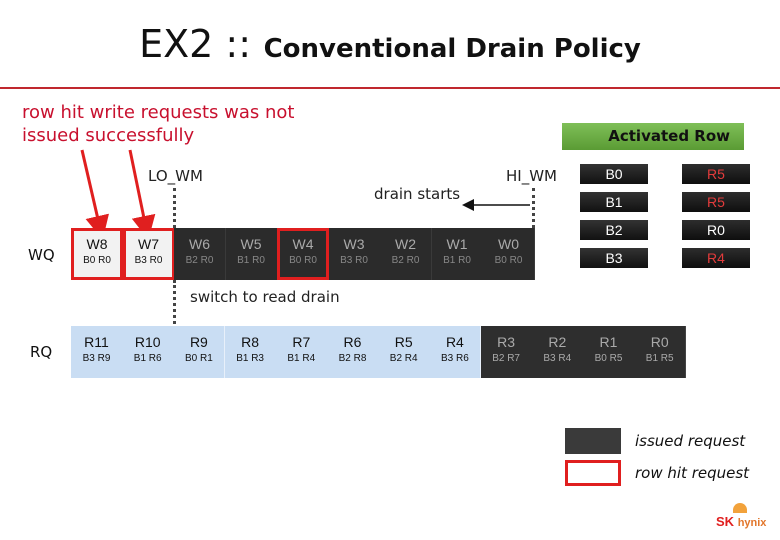 The width and height of the screenshot is (780, 540). Describe the element at coordinates (97, 254) in the screenshot. I see `wq-cell-w8: W8 B0 R0` at that location.